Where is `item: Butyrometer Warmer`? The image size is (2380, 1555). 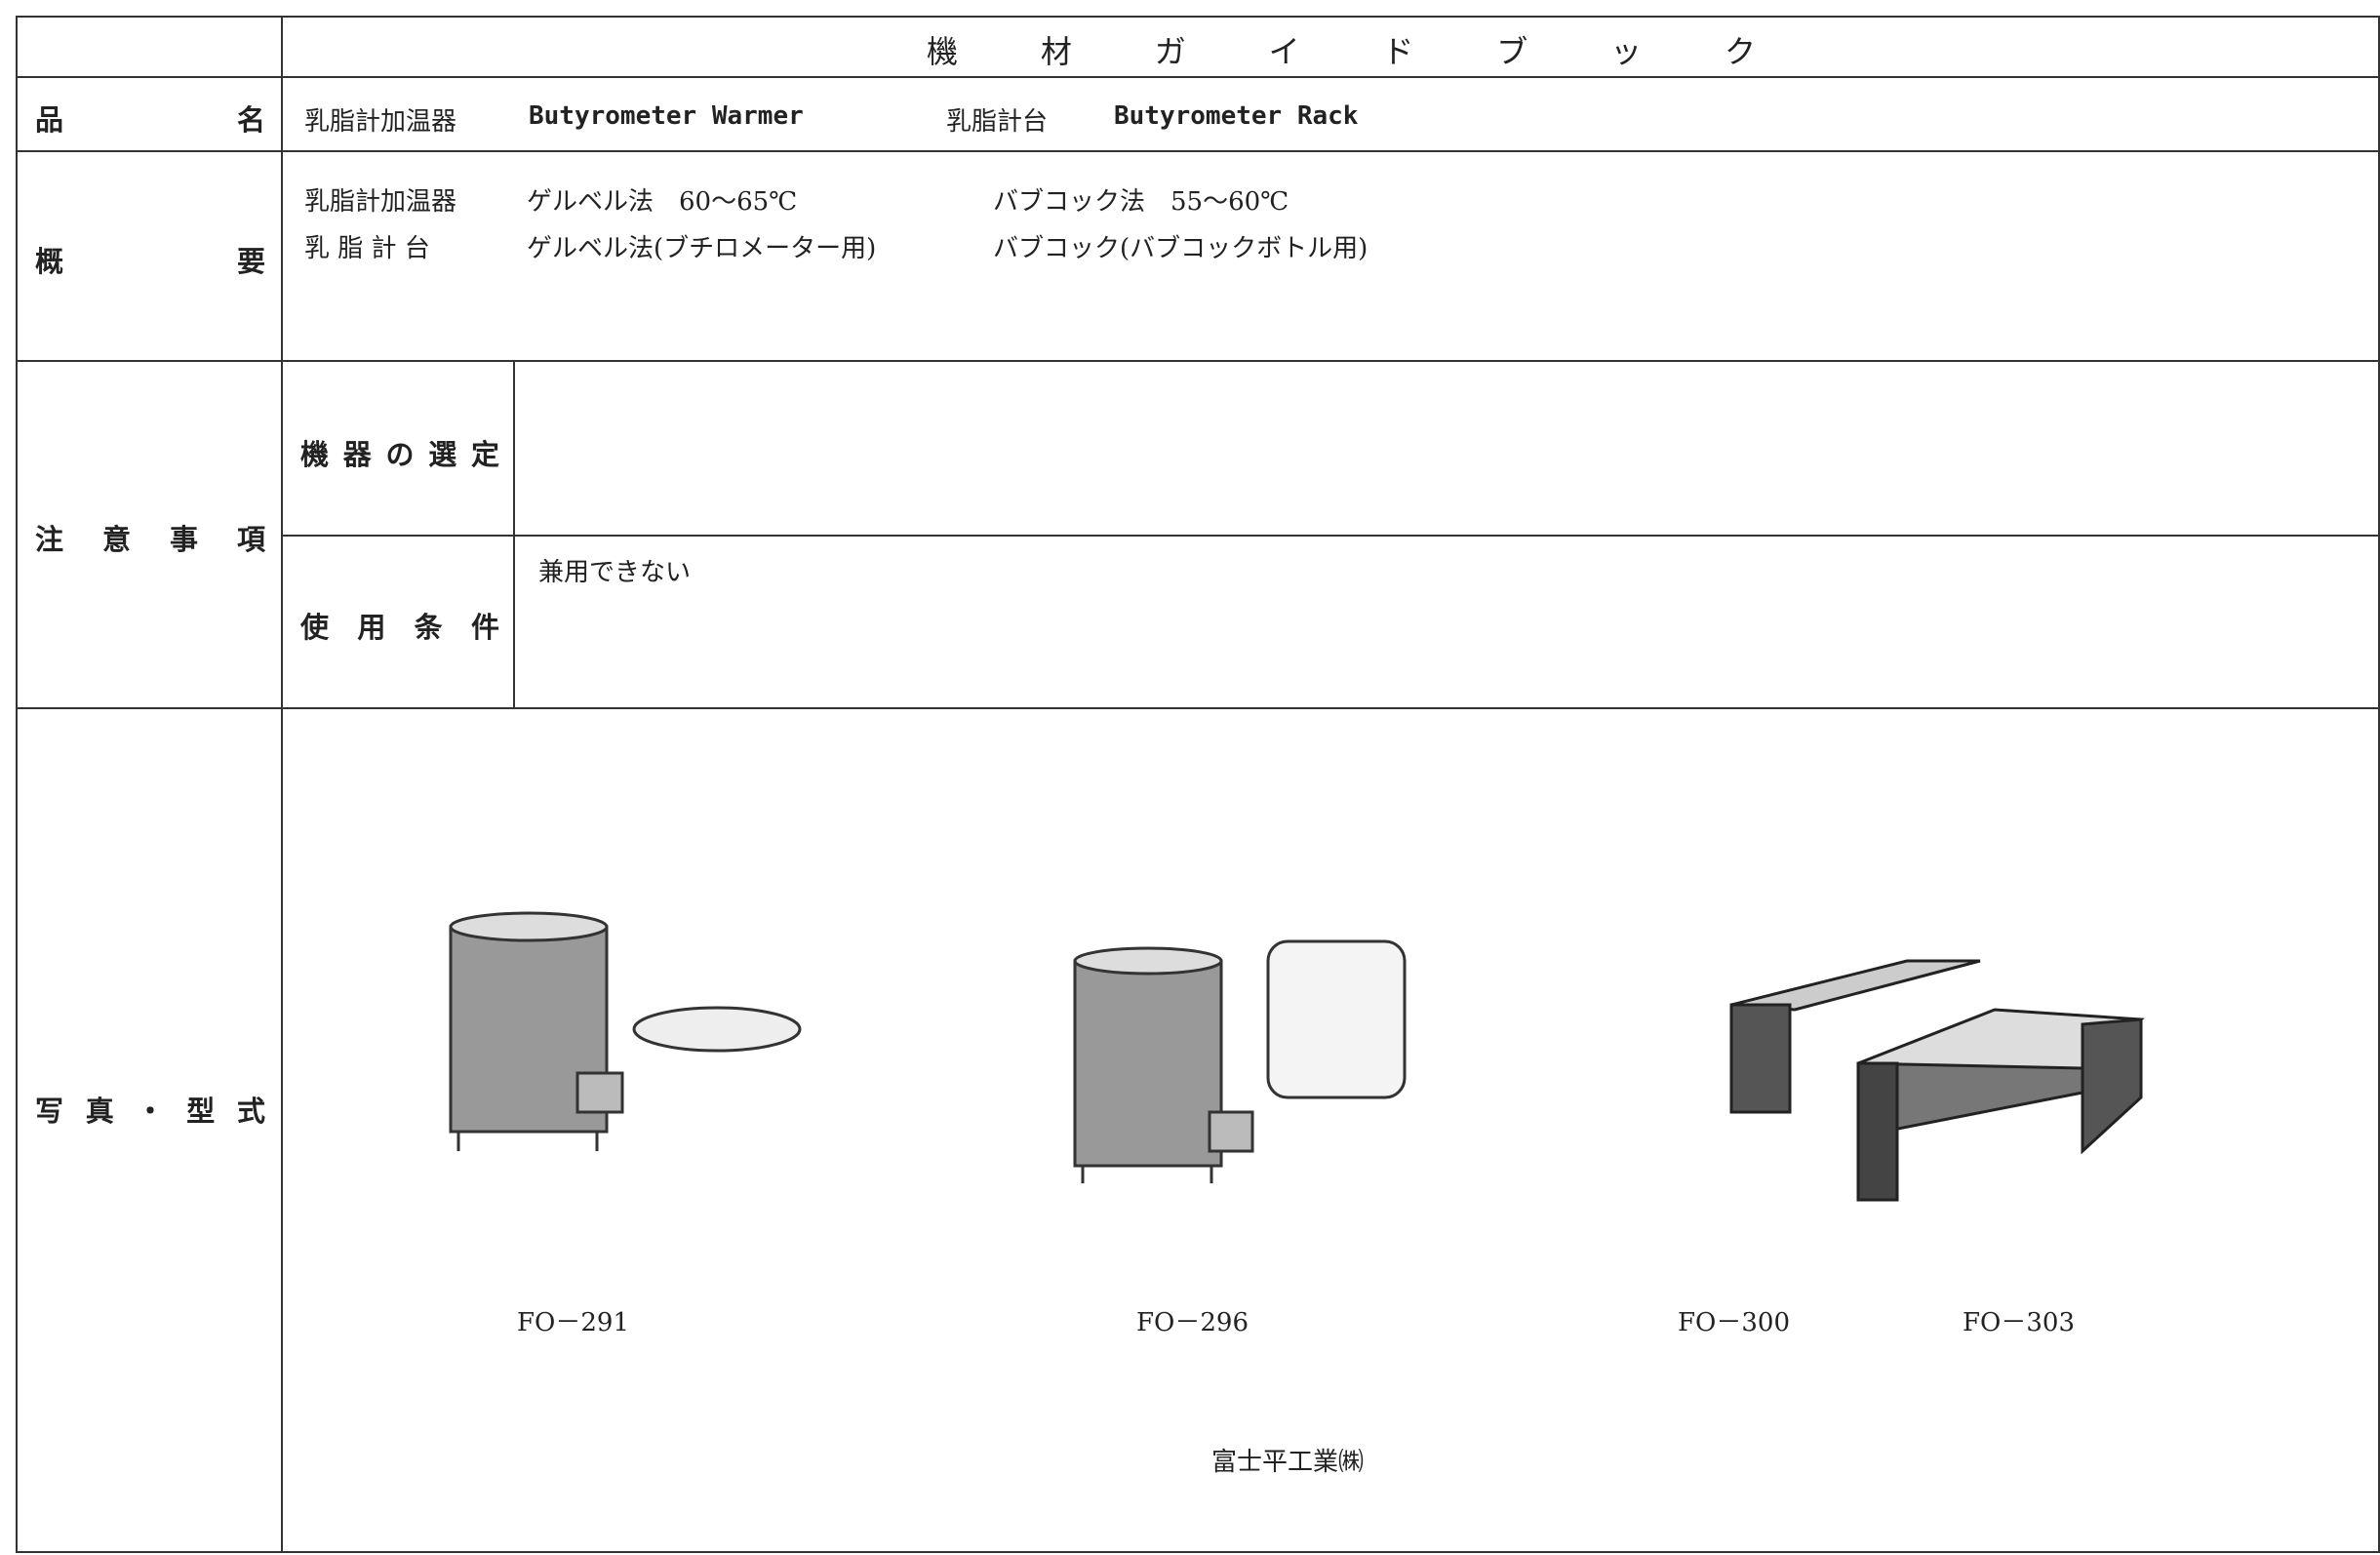
item: Butyrometer Warmer is located at coordinates (666, 116).